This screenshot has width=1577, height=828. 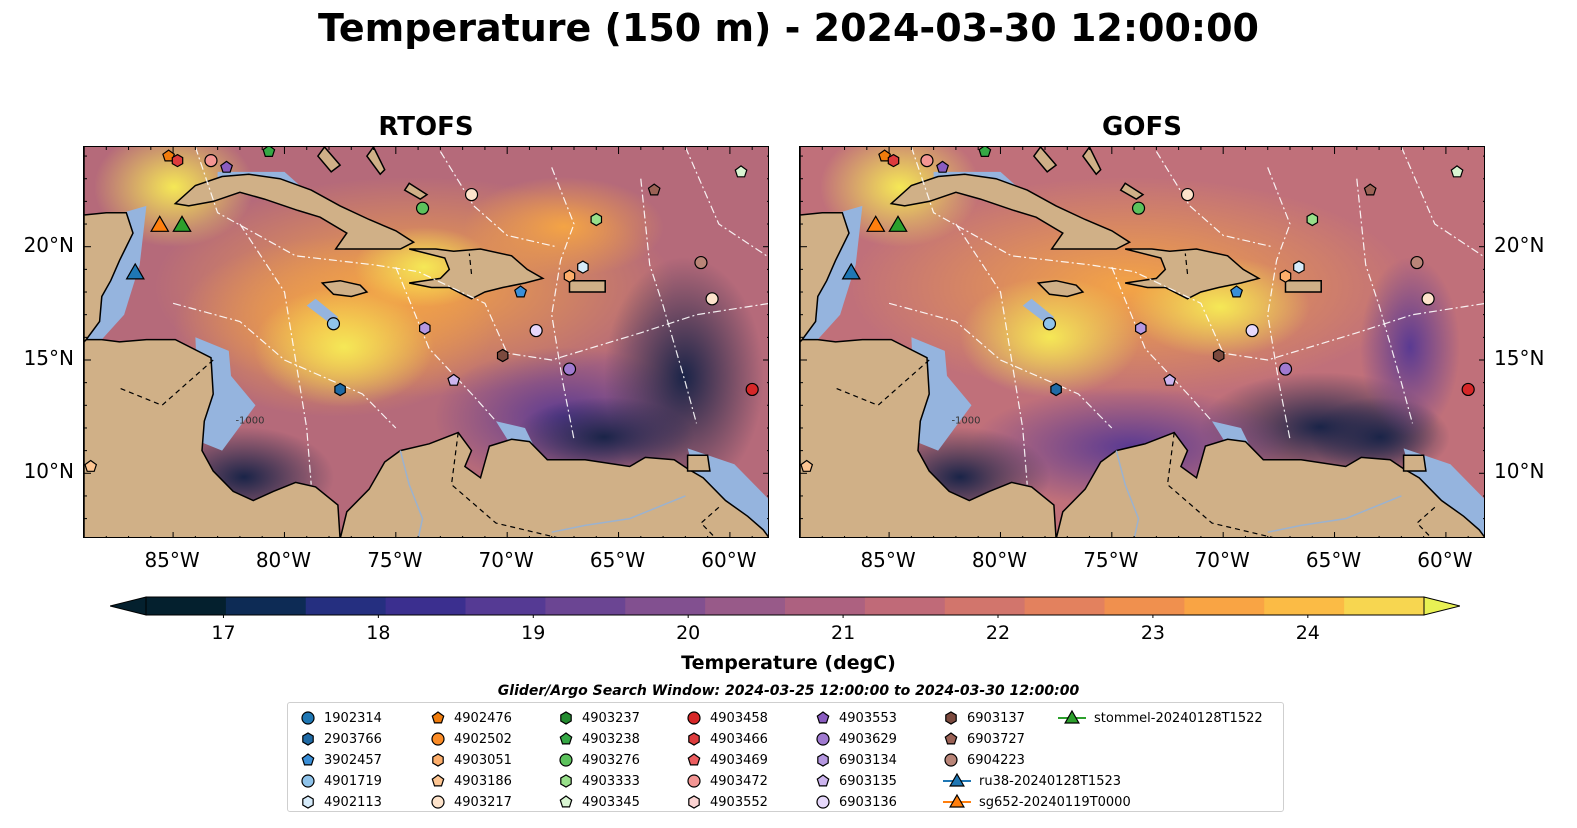 I want to click on legend-item: 4903051, so click(x=471, y=760).